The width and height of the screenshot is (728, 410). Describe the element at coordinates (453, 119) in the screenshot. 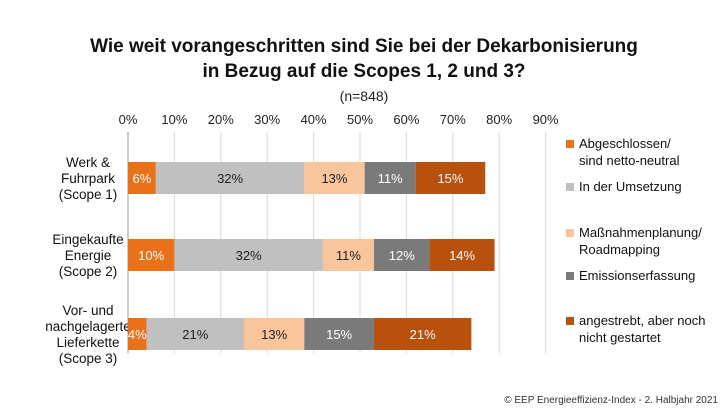

I see `x-tick-label: 70%` at that location.